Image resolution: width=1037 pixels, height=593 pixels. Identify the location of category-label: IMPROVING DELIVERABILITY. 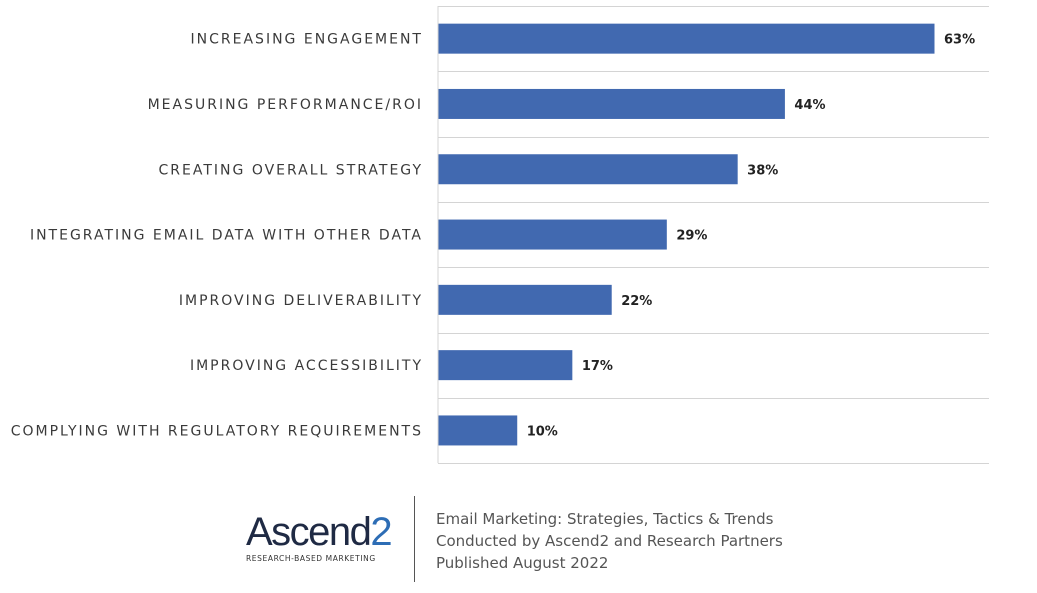
(301, 301).